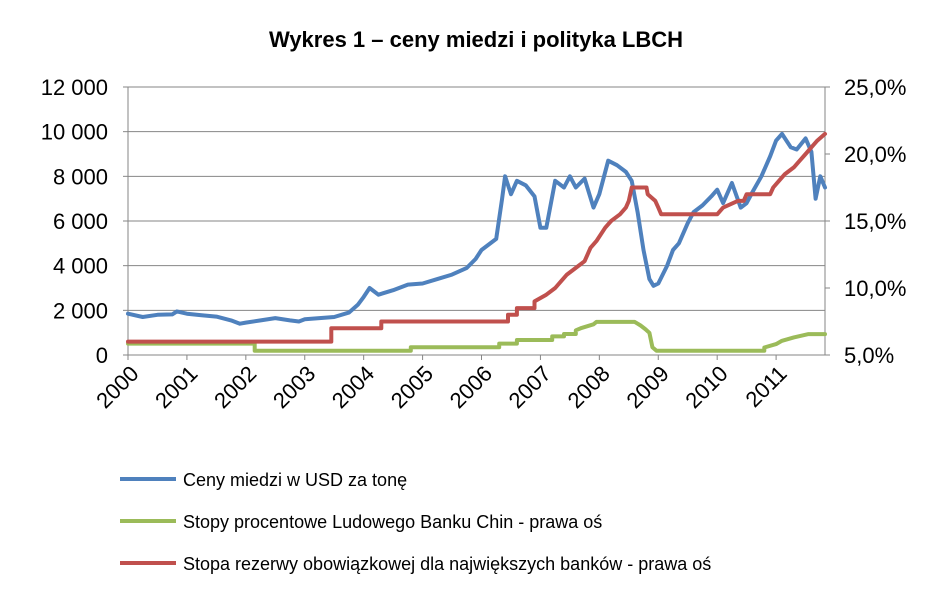  Describe the element at coordinates (102, 355) in the screenshot. I see `left-axis-tick-label: 0` at that location.